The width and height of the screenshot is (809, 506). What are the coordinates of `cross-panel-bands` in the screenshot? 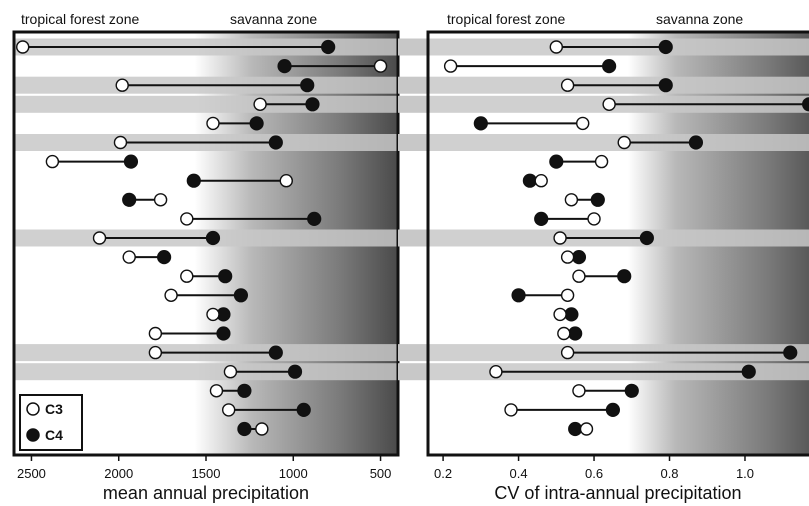 It's located at (413, 209).